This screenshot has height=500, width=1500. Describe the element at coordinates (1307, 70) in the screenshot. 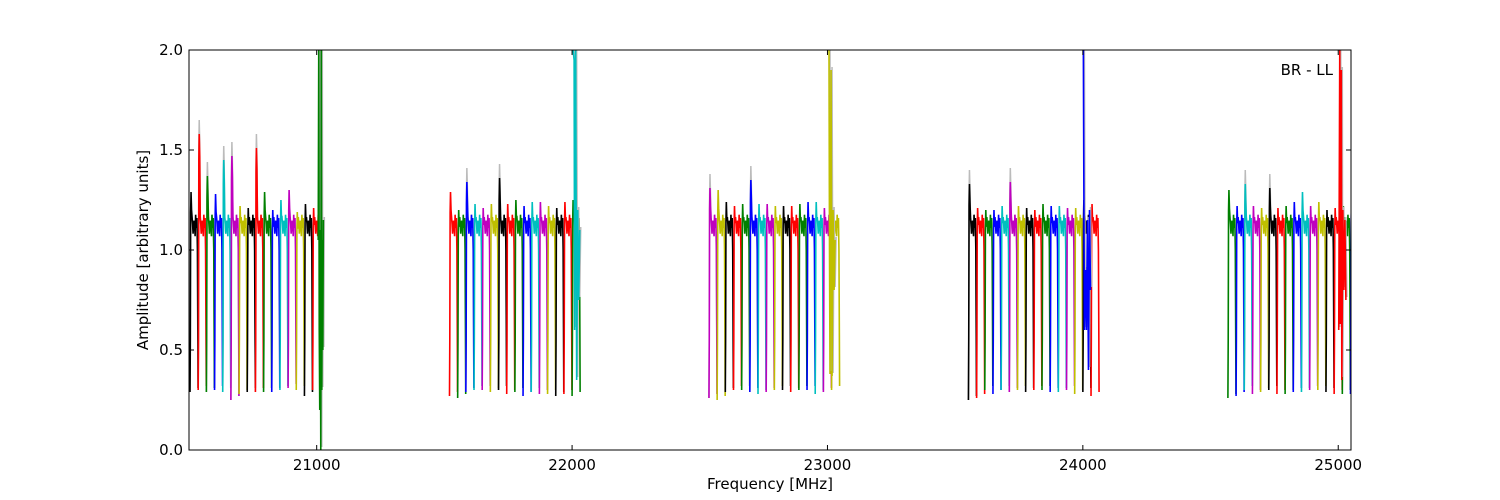

I see `panel-annotation: BR - LL` at that location.